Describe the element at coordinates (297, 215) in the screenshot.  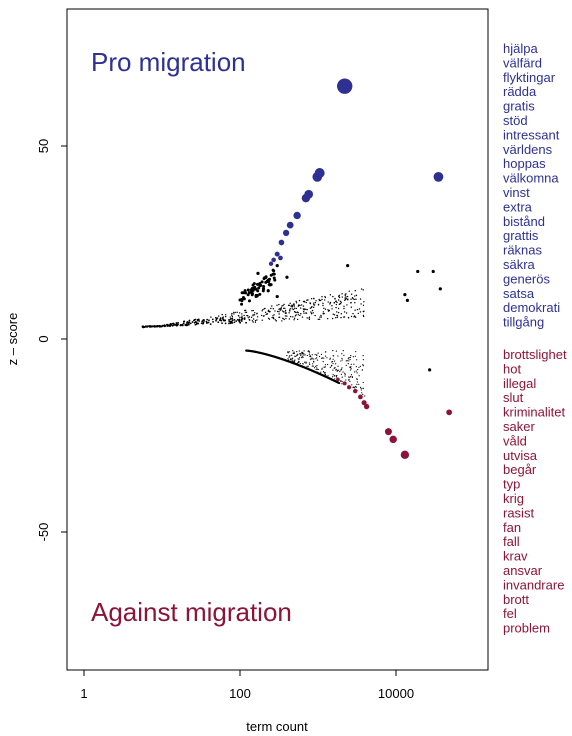
I see `pro-point` at that location.